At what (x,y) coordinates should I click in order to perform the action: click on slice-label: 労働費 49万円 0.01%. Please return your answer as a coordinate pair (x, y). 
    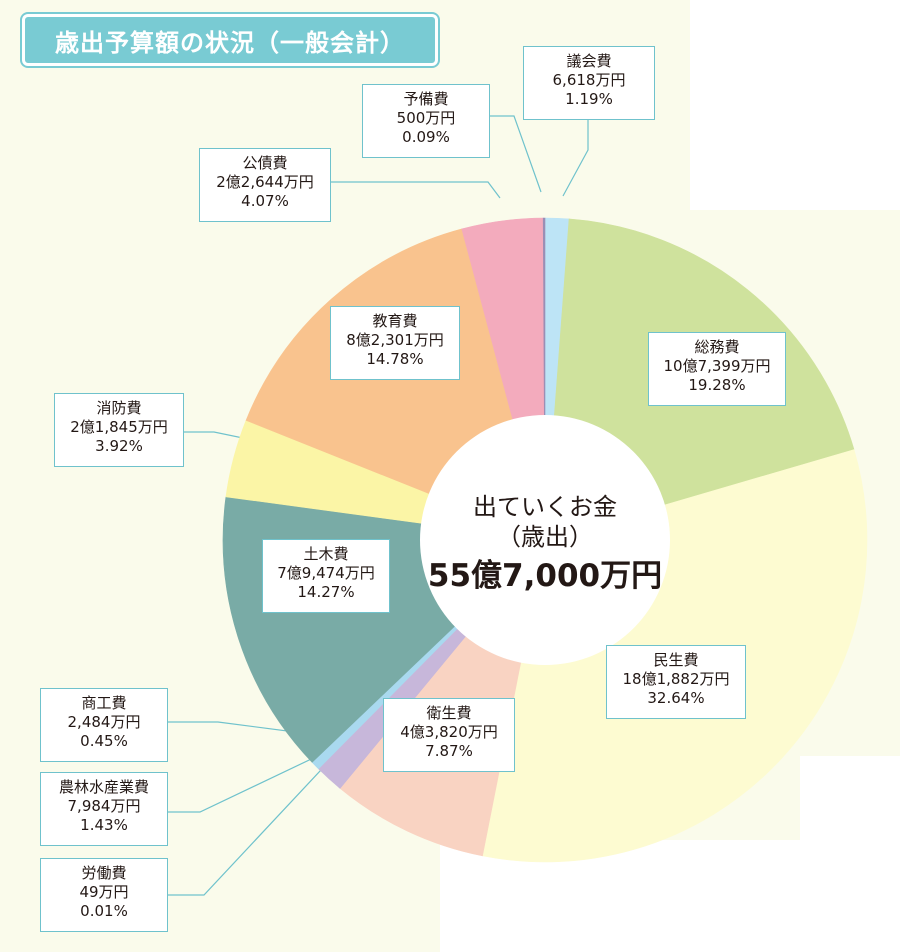
    Looking at the image, I should click on (104, 895).